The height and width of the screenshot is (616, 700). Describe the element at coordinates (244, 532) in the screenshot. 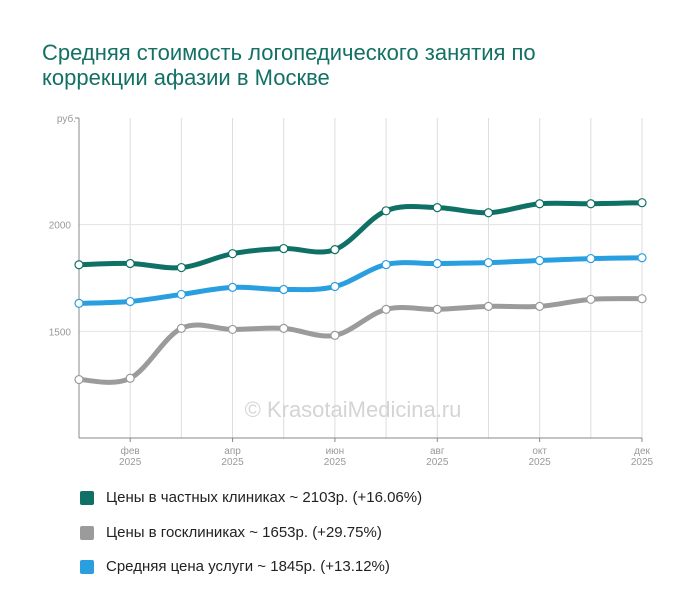

I see `legend-label: Цены в госклиниках ~ 1653р. (+29.75%)` at that location.